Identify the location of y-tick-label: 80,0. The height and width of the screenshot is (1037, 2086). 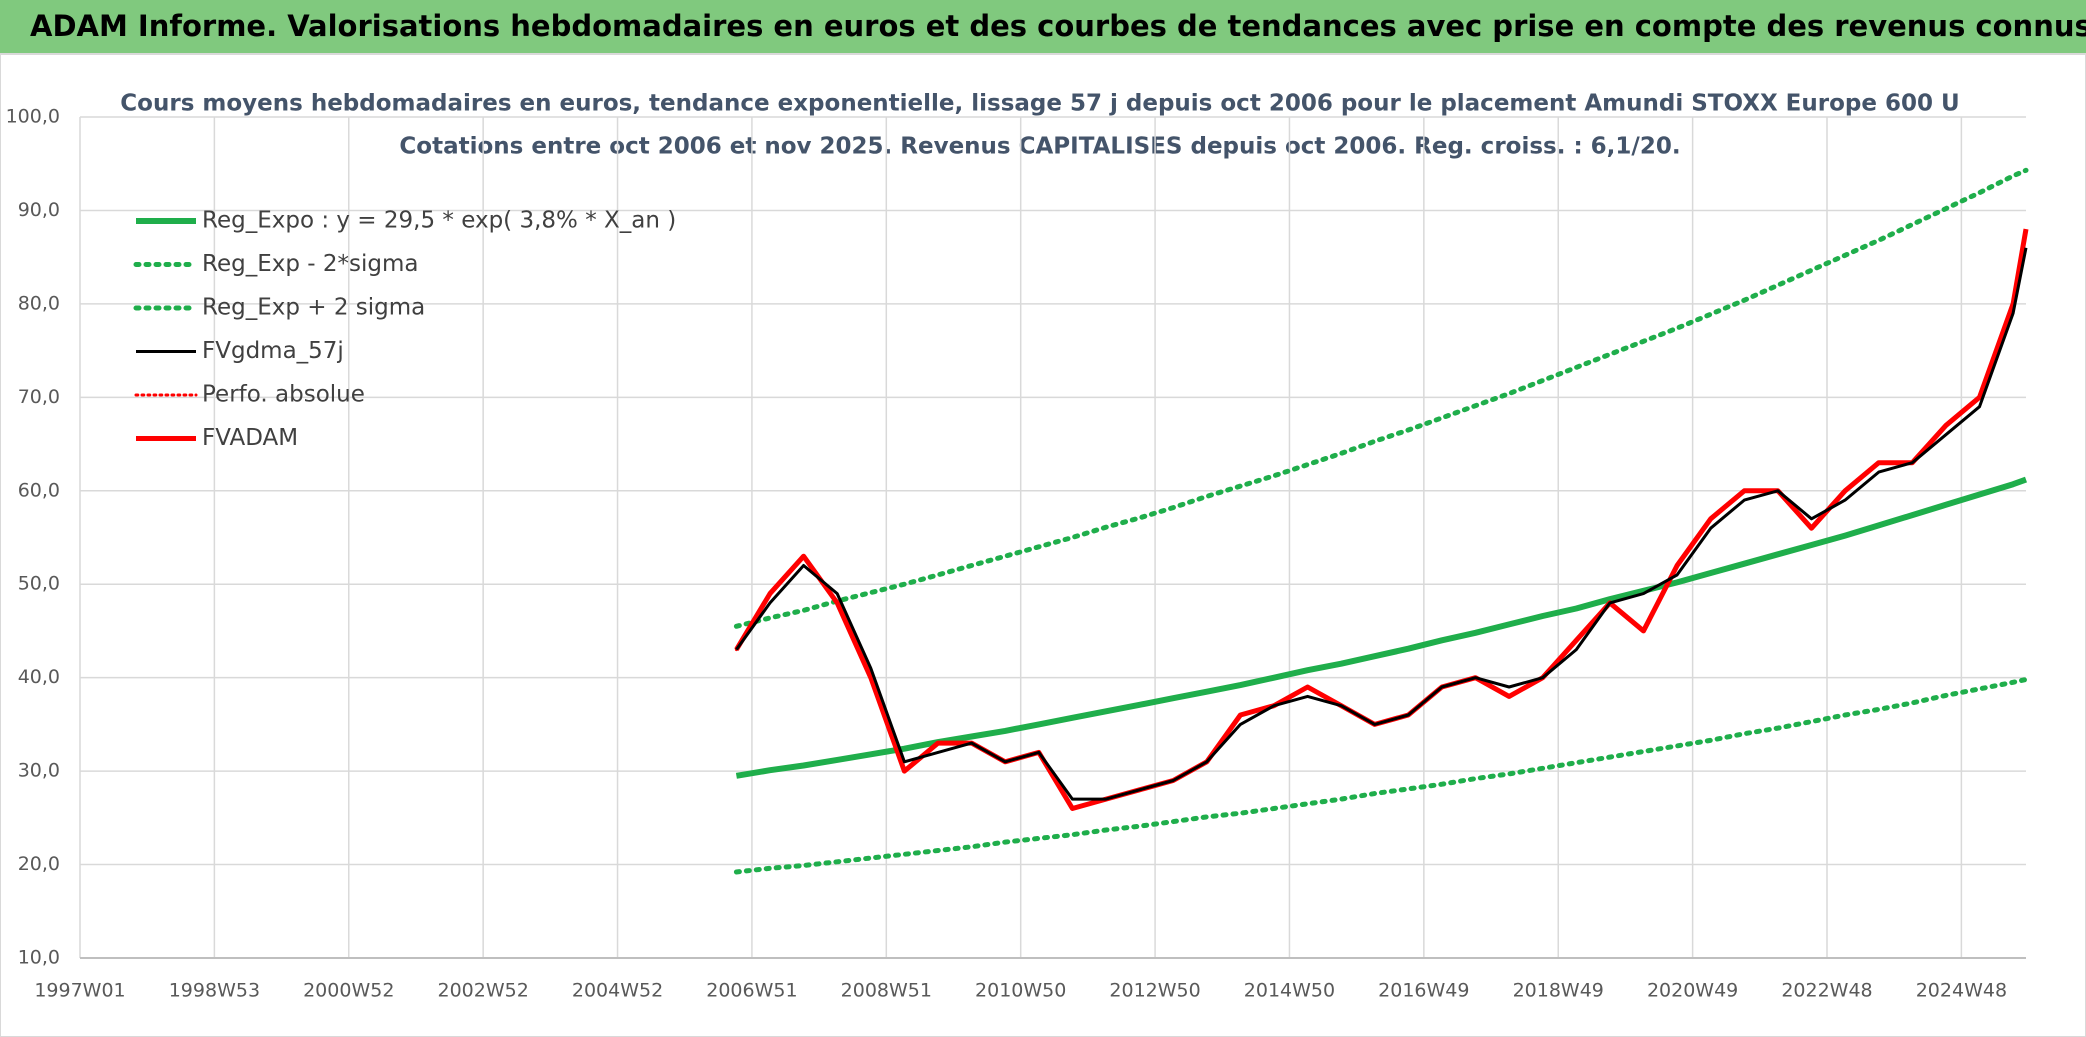
(39, 303).